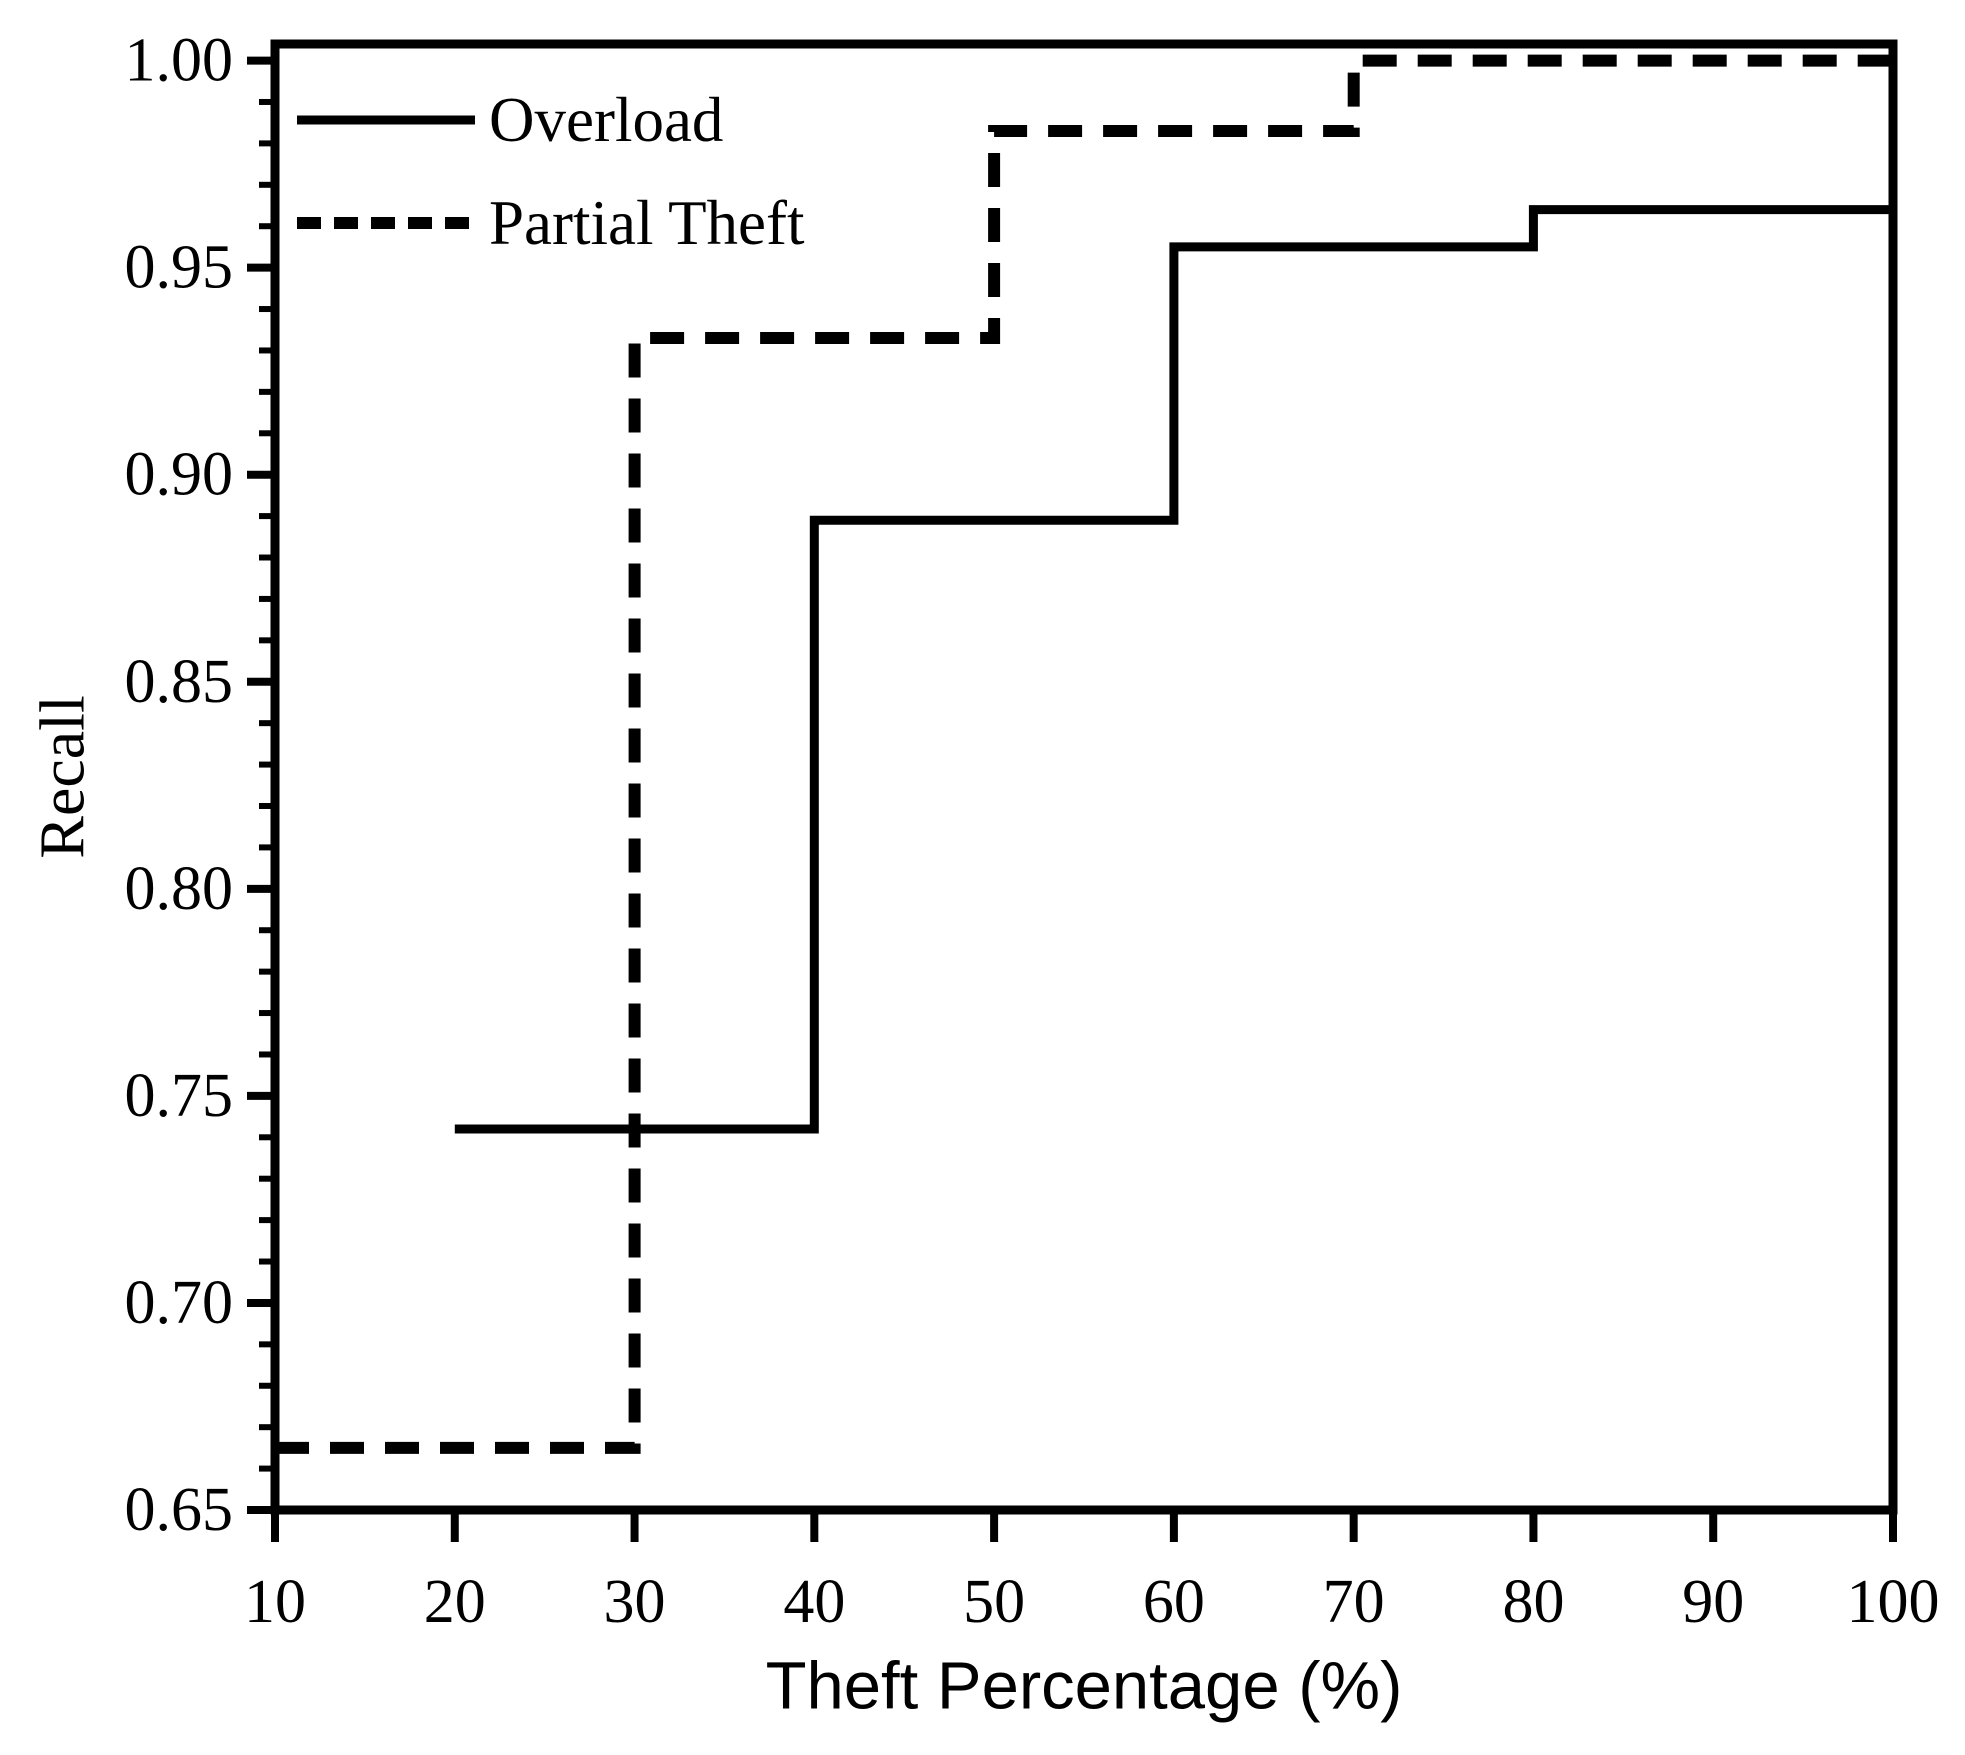 The width and height of the screenshot is (1965, 1755). I want to click on y-axis-tick-label: 1.00, so click(179, 61).